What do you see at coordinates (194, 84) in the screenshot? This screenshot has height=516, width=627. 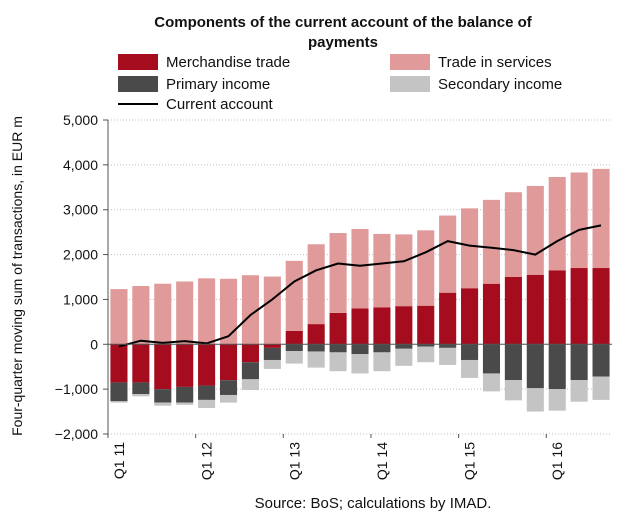 I see `legend-item: Primary income` at bounding box center [194, 84].